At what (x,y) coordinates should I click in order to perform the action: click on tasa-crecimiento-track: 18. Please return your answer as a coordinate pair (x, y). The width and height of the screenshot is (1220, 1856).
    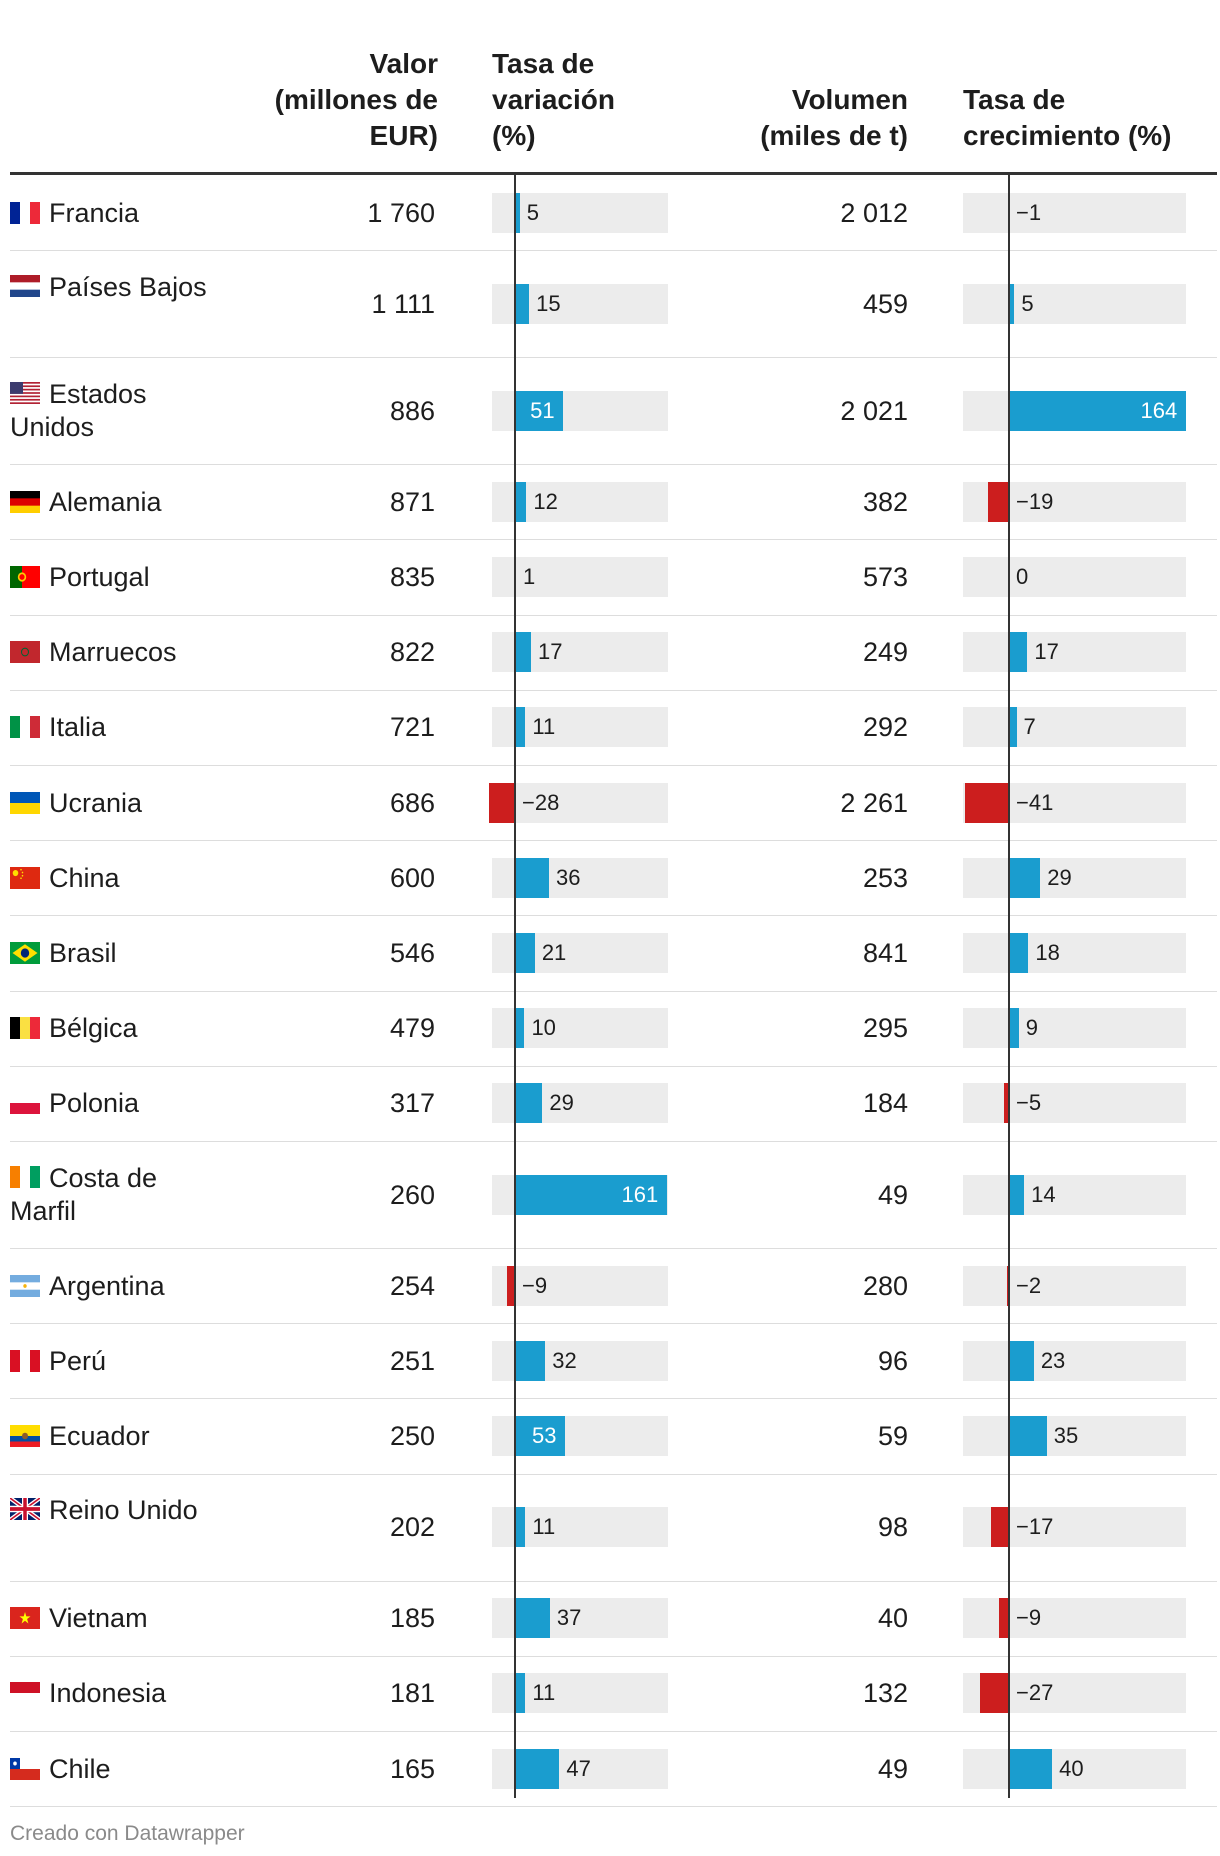
    Looking at the image, I should click on (1074, 952).